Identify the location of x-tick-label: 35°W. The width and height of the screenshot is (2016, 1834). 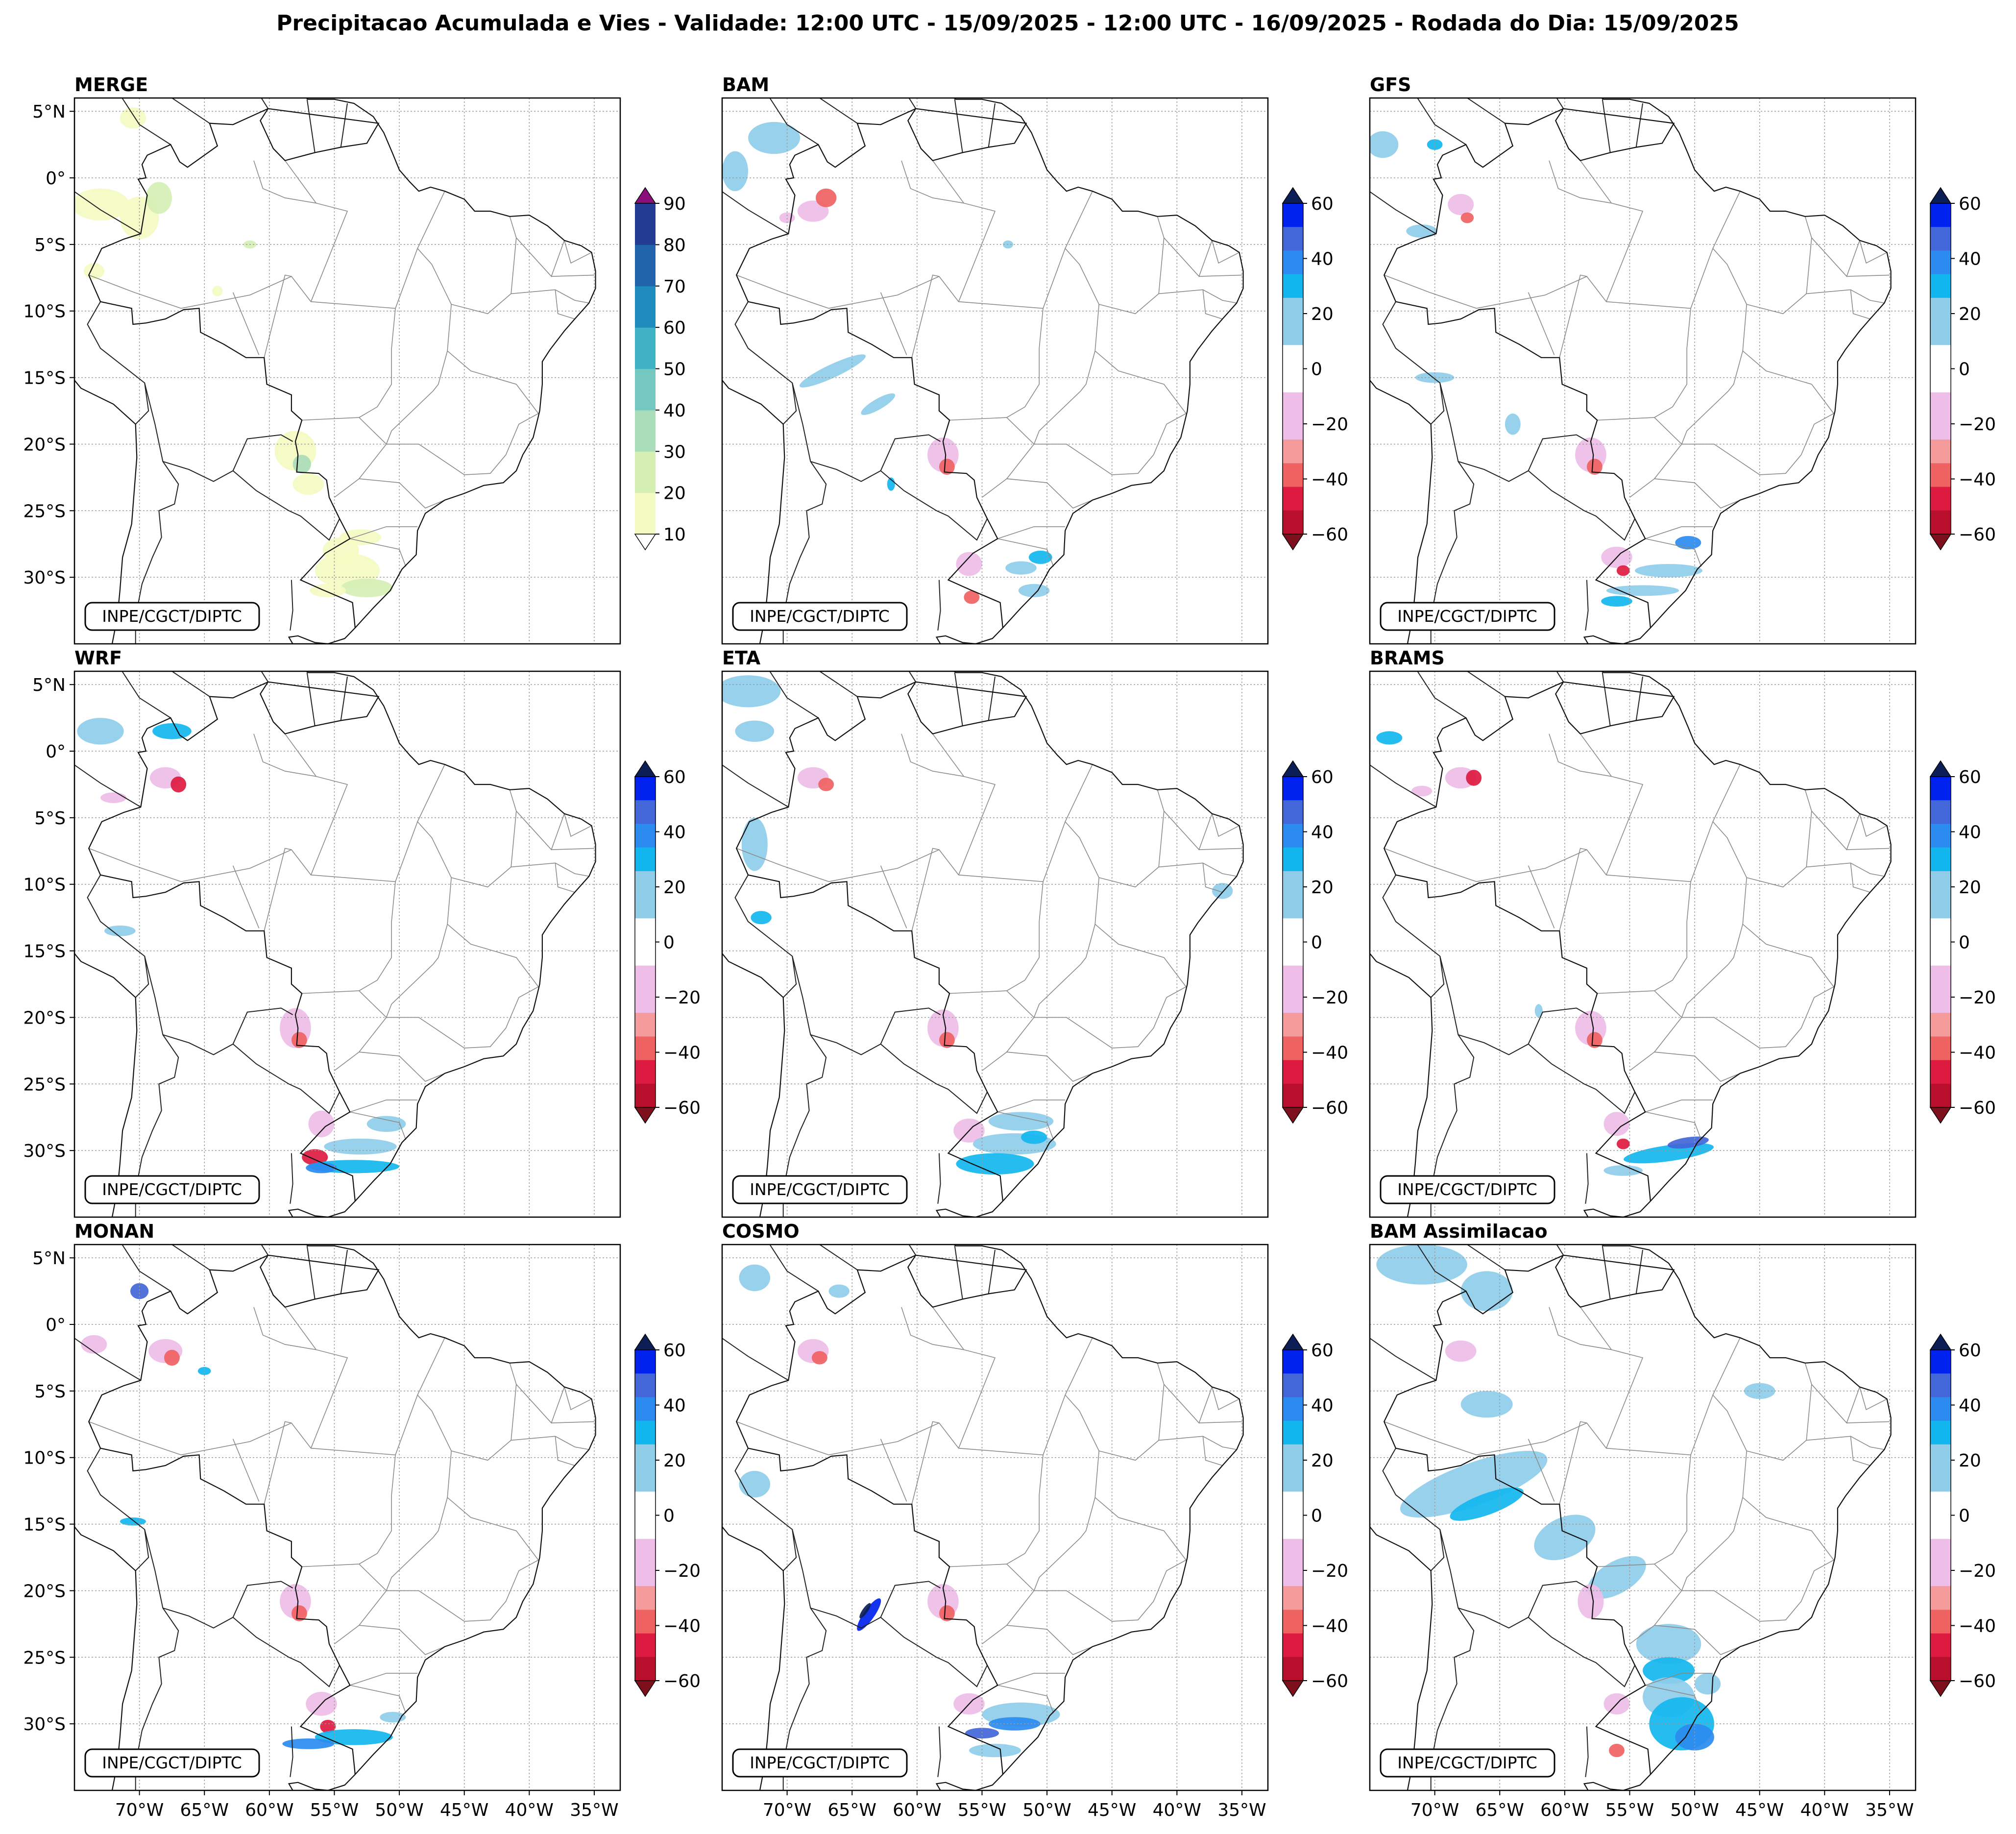
(1241, 1810).